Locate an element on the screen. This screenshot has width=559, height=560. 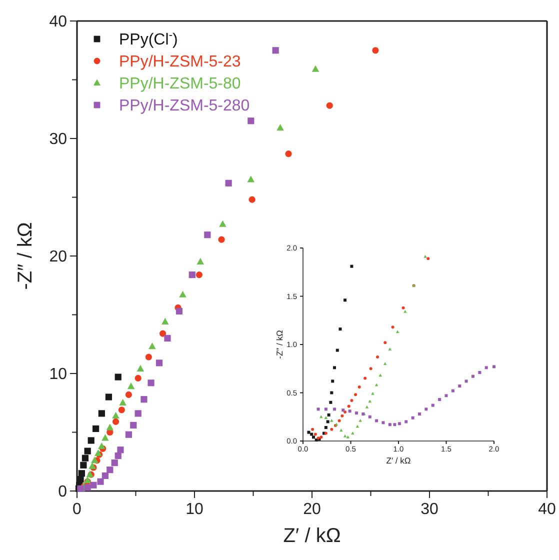
y-tick-label: 40 is located at coordinates (58, 22).